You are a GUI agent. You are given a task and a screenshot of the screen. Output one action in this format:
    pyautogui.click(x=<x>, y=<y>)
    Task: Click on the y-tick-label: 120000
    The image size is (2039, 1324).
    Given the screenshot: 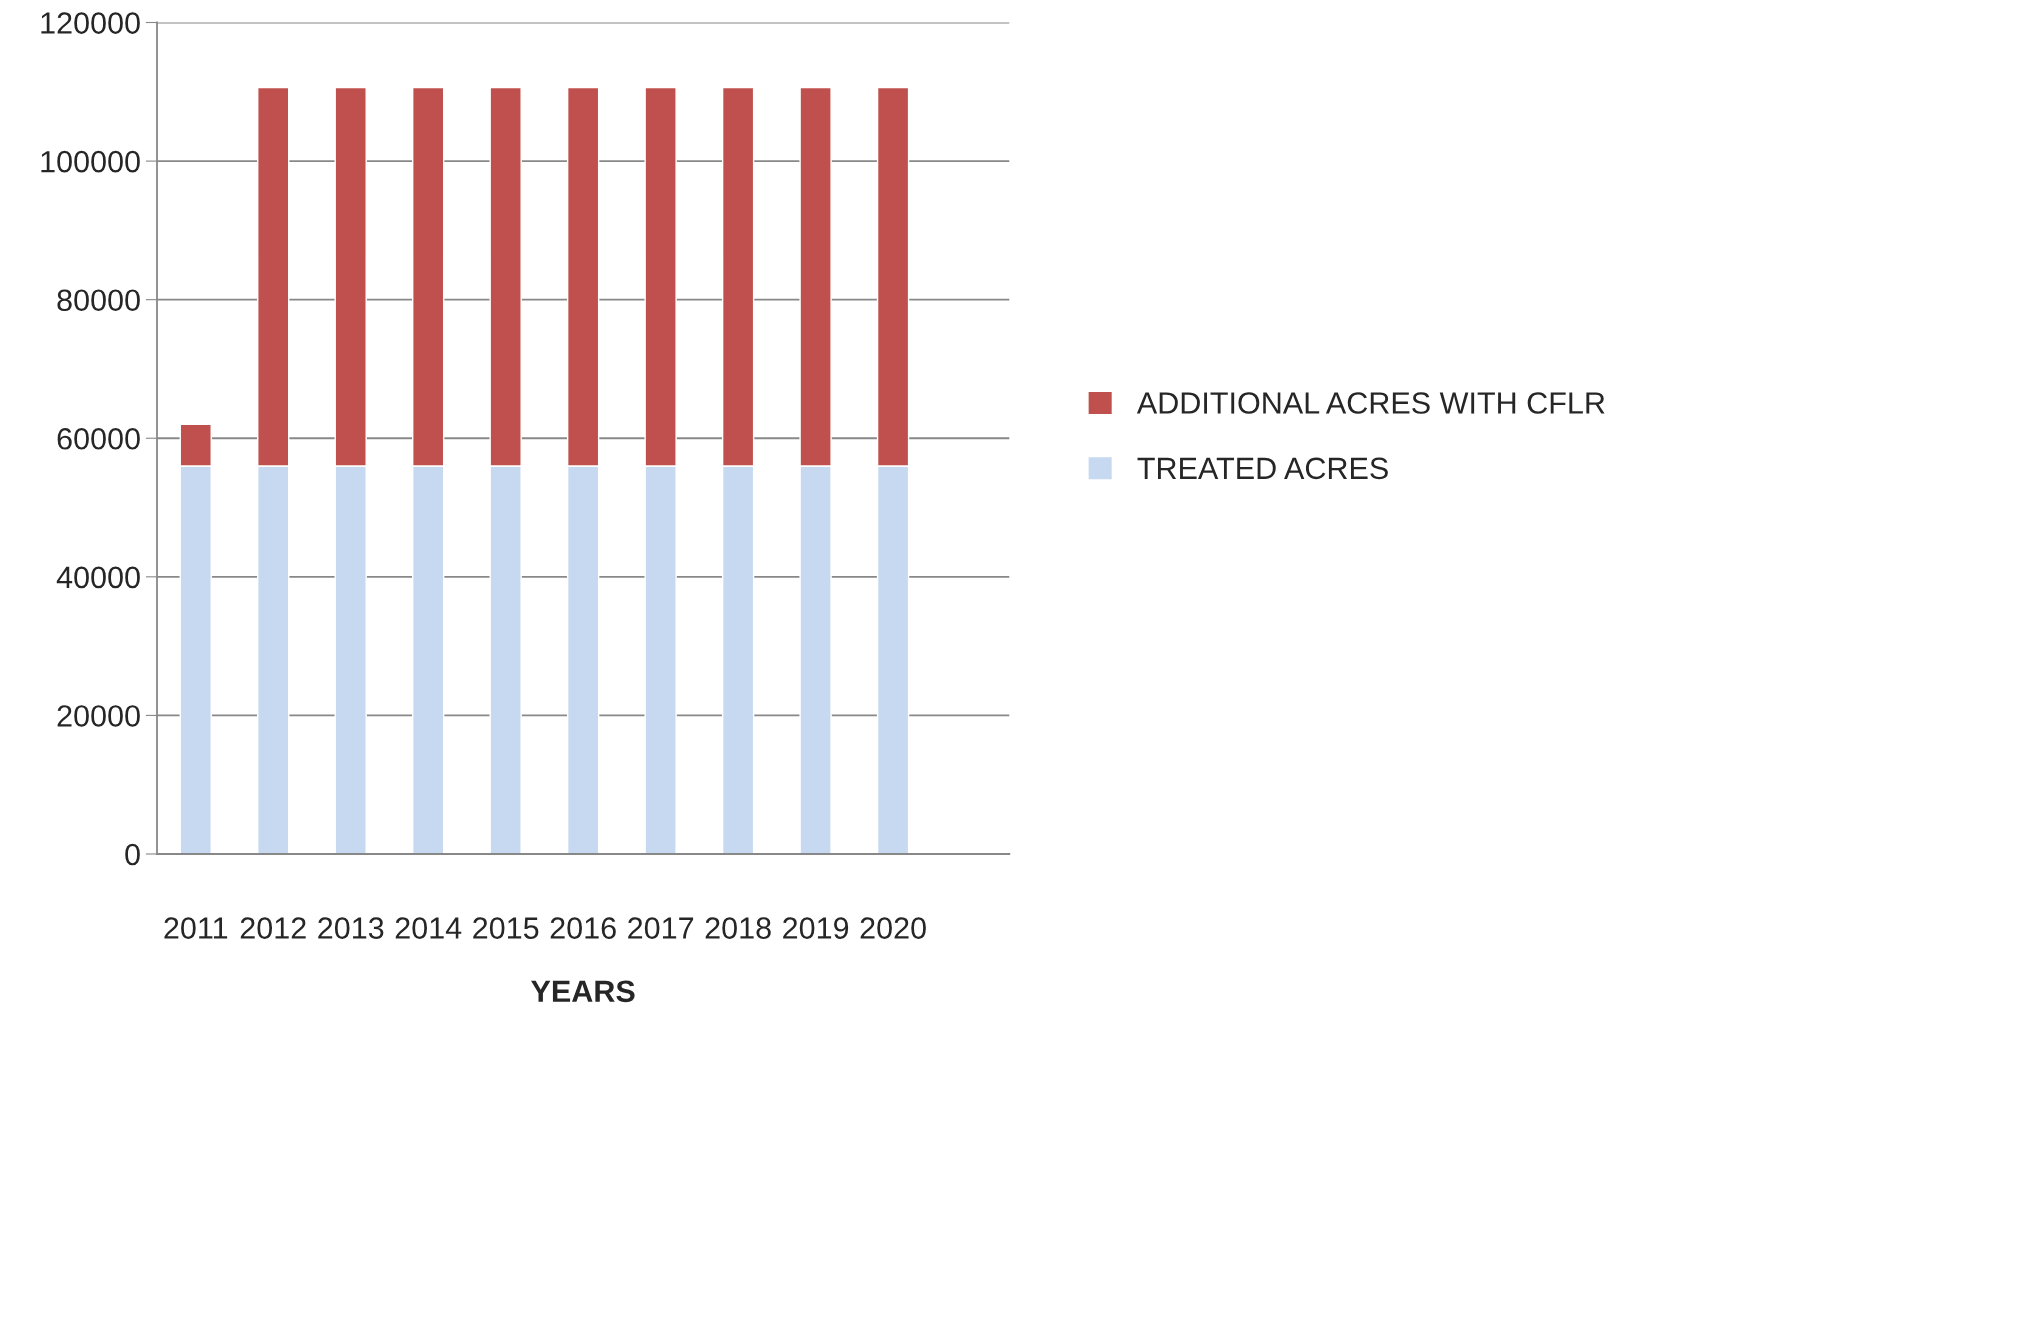 What is the action you would take?
    pyautogui.click(x=90, y=23)
    